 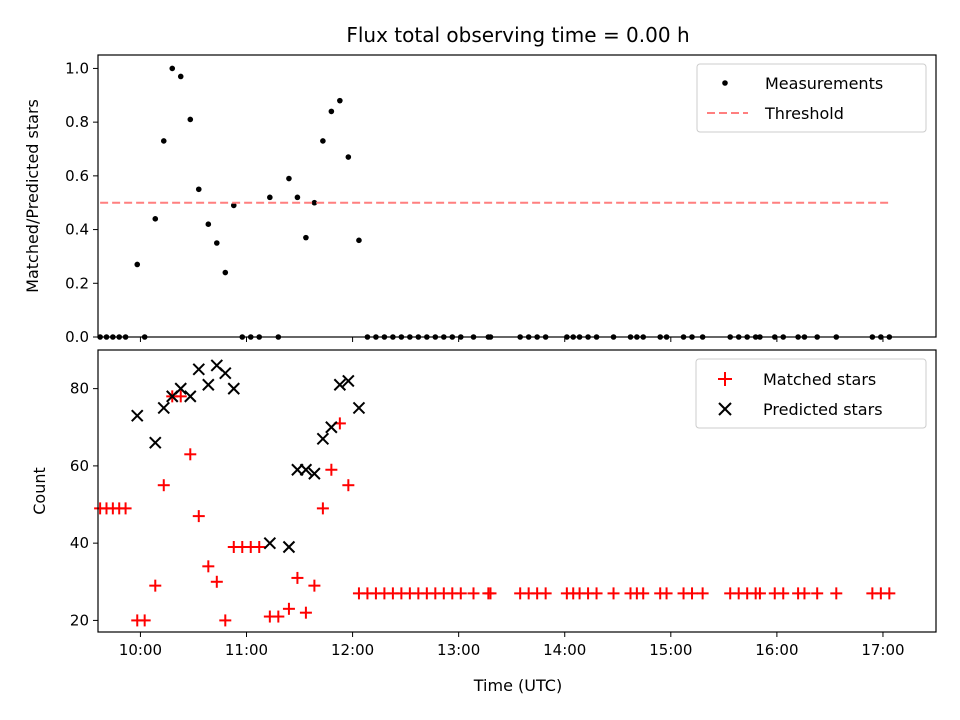 I want to click on y-tick-label: 0.2, so click(x=77, y=283).